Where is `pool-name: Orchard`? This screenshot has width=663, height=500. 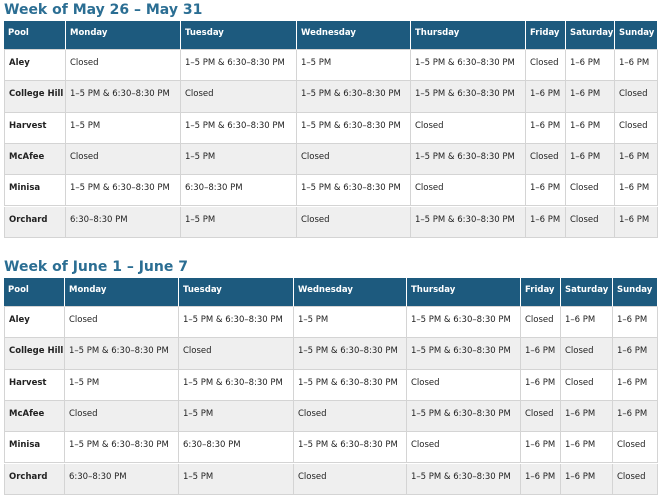 pool-name: Orchard is located at coordinates (35, 222).